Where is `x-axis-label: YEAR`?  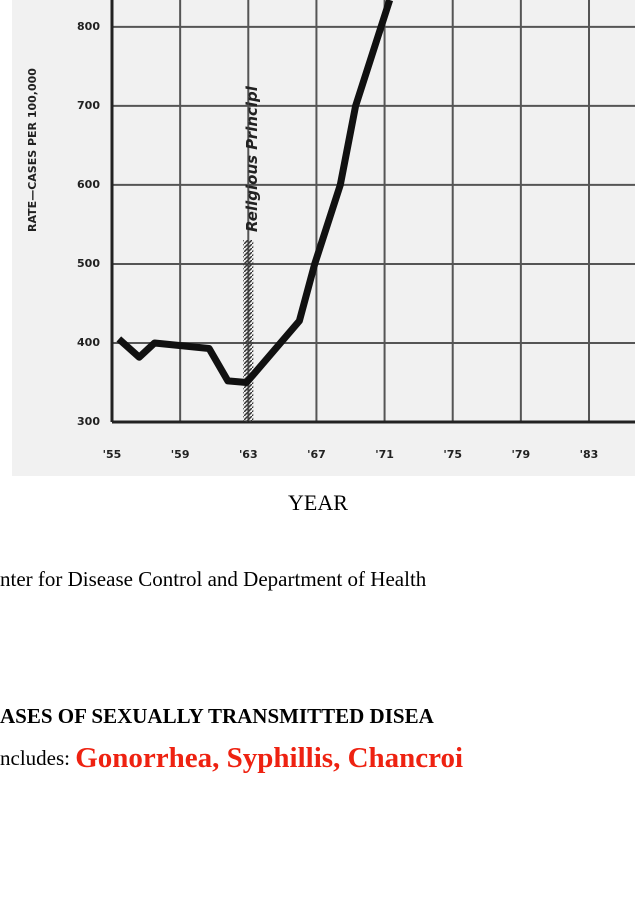 x-axis-label: YEAR is located at coordinates (318, 502).